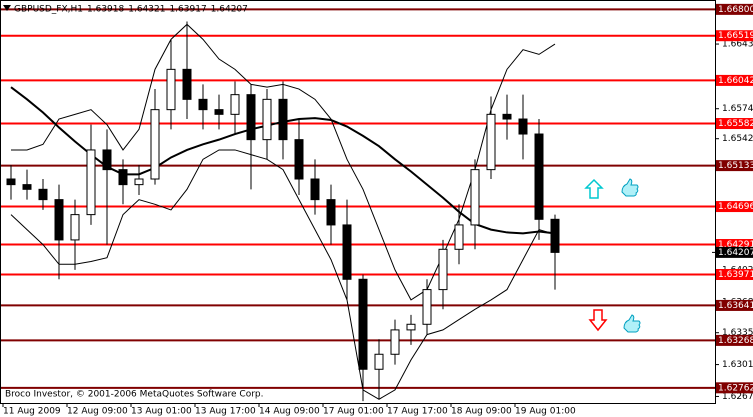 The image size is (753, 417). What do you see at coordinates (32, 412) in the screenshot?
I see `x-tick-label: 11 Aug 2009` at bounding box center [32, 412].